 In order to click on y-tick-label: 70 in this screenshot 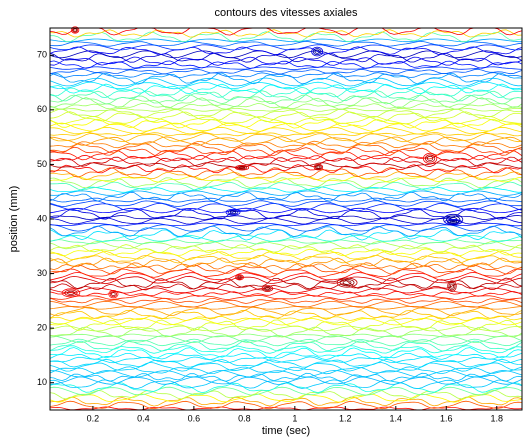, I will do `click(42, 55)`.